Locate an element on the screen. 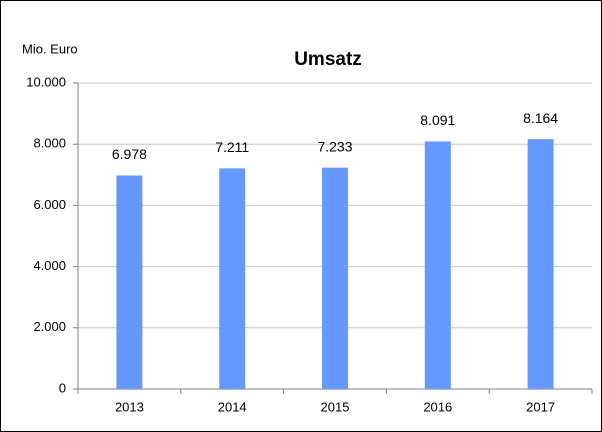 The height and width of the screenshot is (432, 602). value-label: 8.164 is located at coordinates (540, 118).